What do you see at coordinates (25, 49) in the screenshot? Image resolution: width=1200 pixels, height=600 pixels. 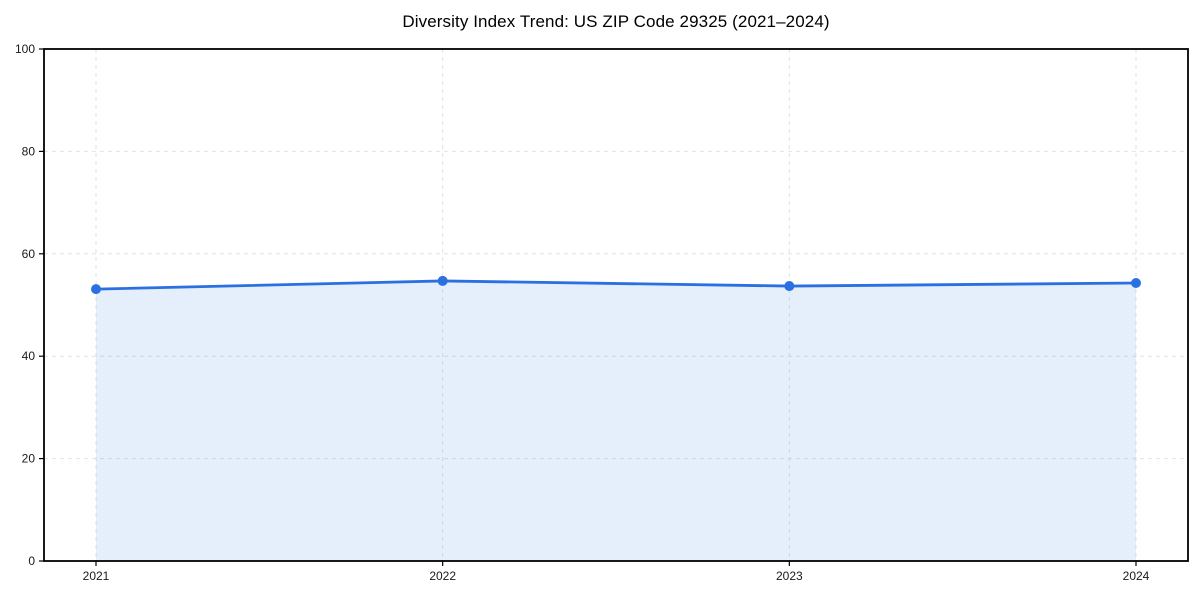 I see `y-tick-label: 100` at bounding box center [25, 49].